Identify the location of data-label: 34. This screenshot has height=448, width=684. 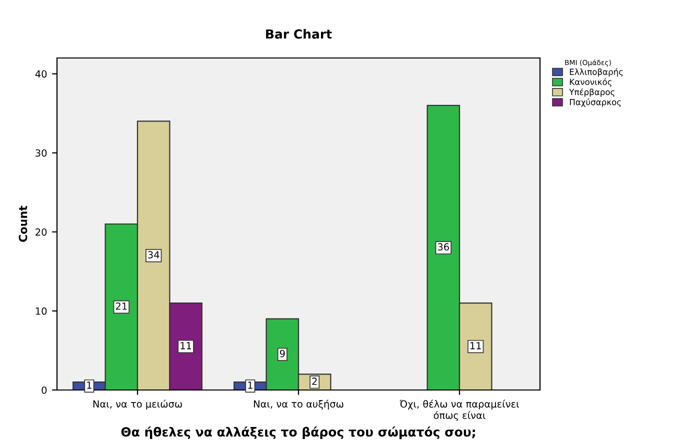
(154, 254).